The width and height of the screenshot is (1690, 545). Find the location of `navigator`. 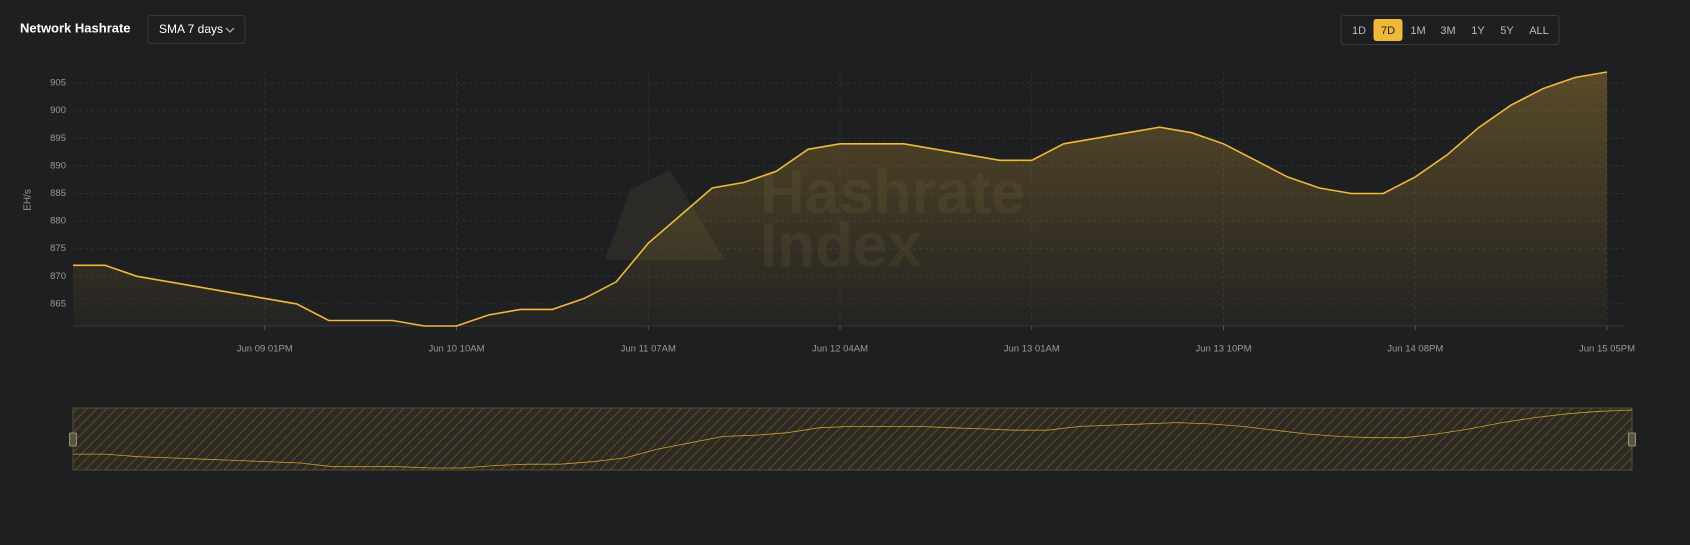

navigator is located at coordinates (852, 439).